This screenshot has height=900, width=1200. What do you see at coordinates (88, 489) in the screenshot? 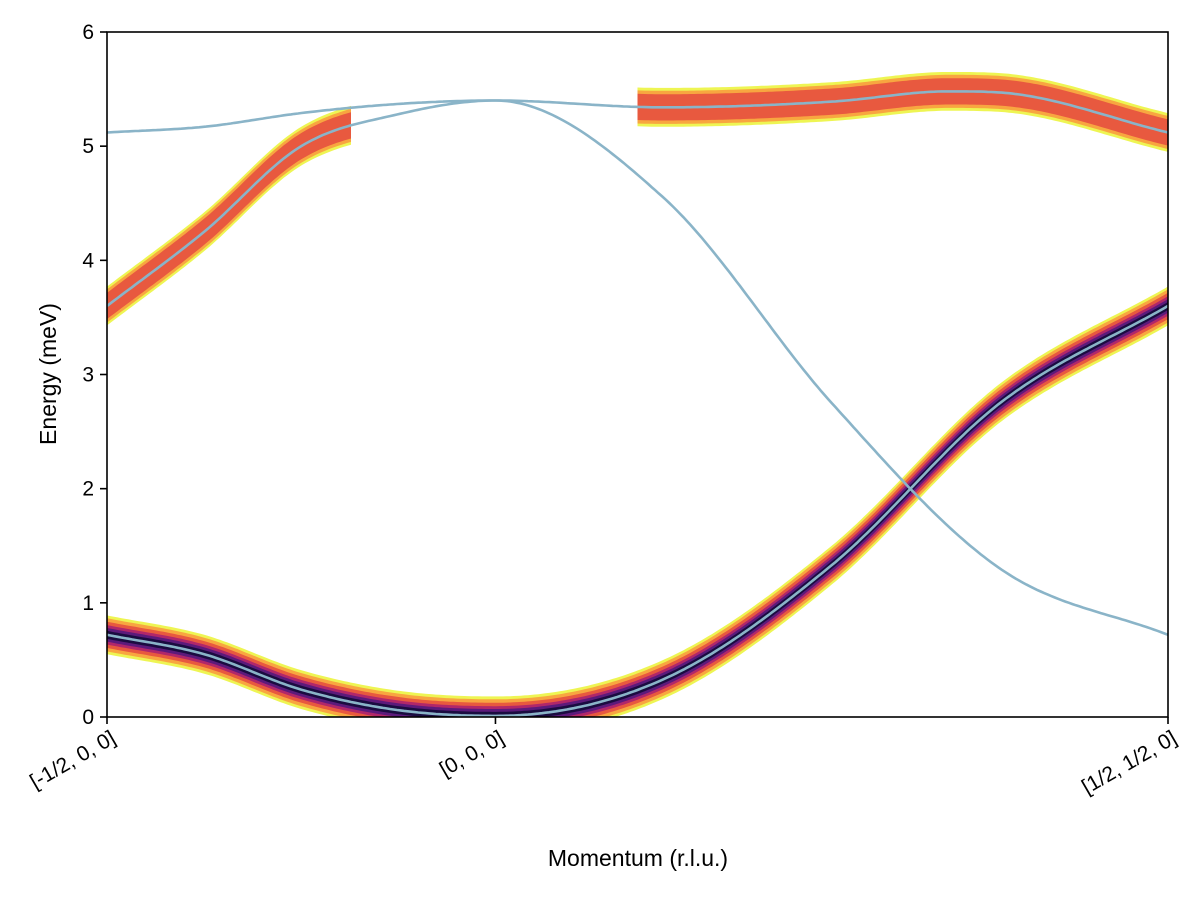
I see `y-tick-label: 2` at bounding box center [88, 489].